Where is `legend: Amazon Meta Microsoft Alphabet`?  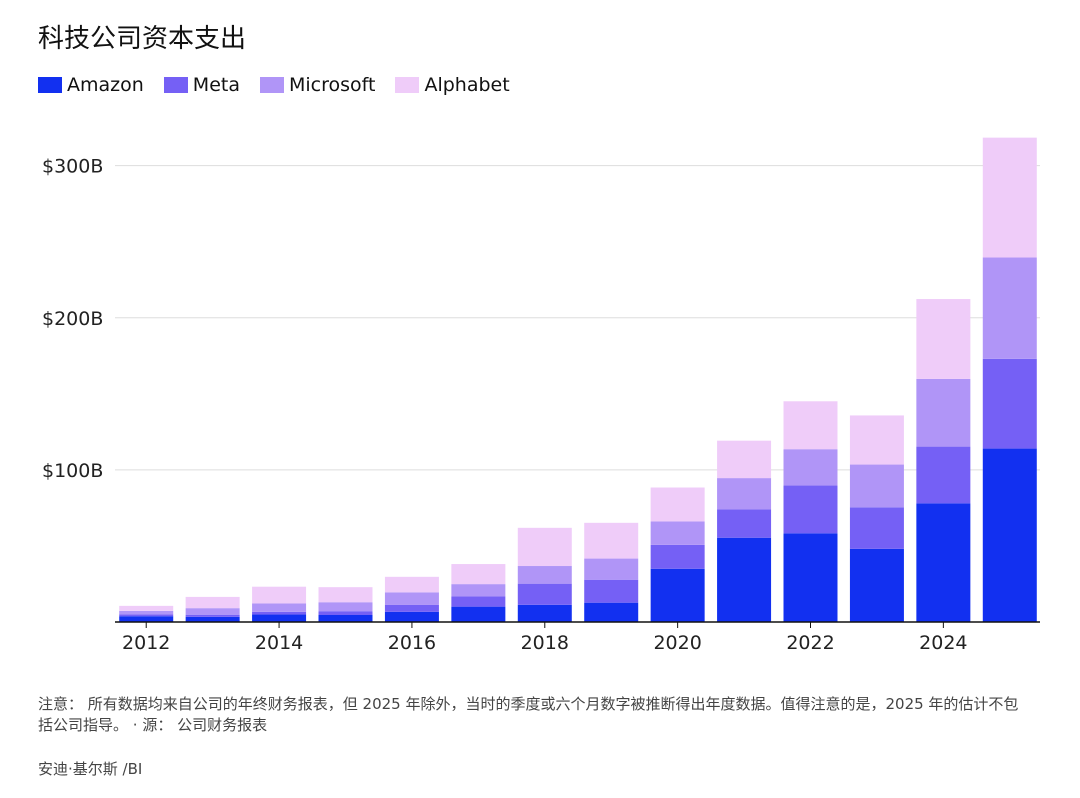 legend: Amazon Meta Microsoft Alphabet is located at coordinates (274, 85).